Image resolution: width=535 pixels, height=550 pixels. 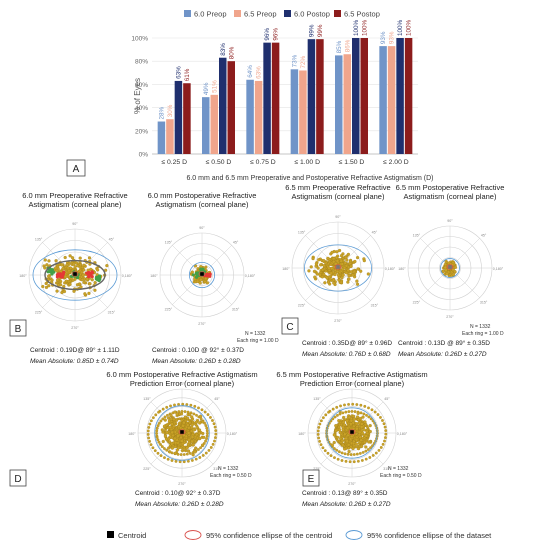 What do you see at coordinates (217, 399) in the screenshot?
I see `angle-tick-label: 45°` at bounding box center [217, 399].